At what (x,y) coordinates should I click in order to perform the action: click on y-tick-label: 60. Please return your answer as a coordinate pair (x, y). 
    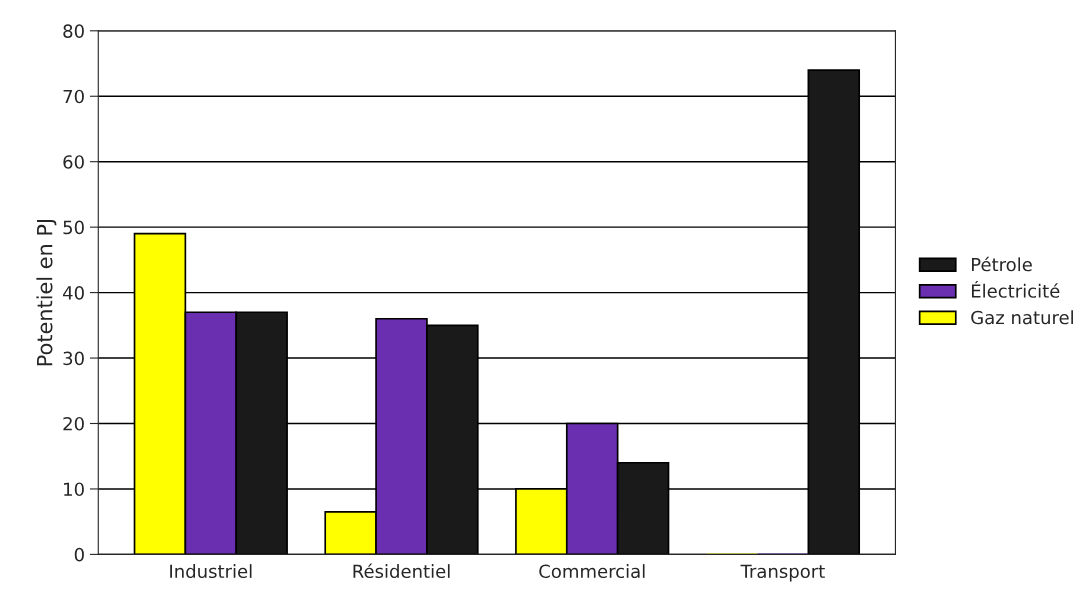
    Looking at the image, I should click on (73, 162).